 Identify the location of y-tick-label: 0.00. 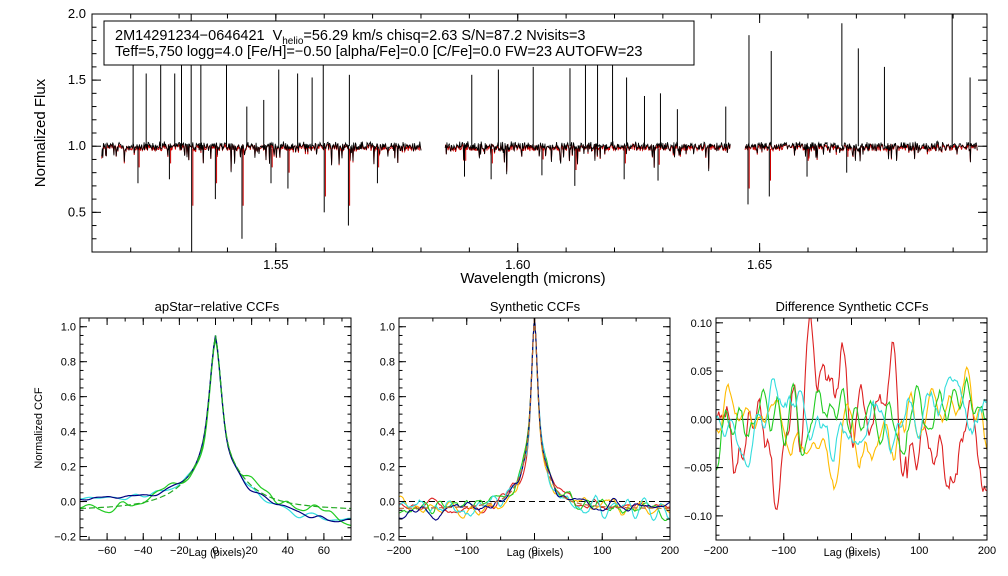
(701, 420).